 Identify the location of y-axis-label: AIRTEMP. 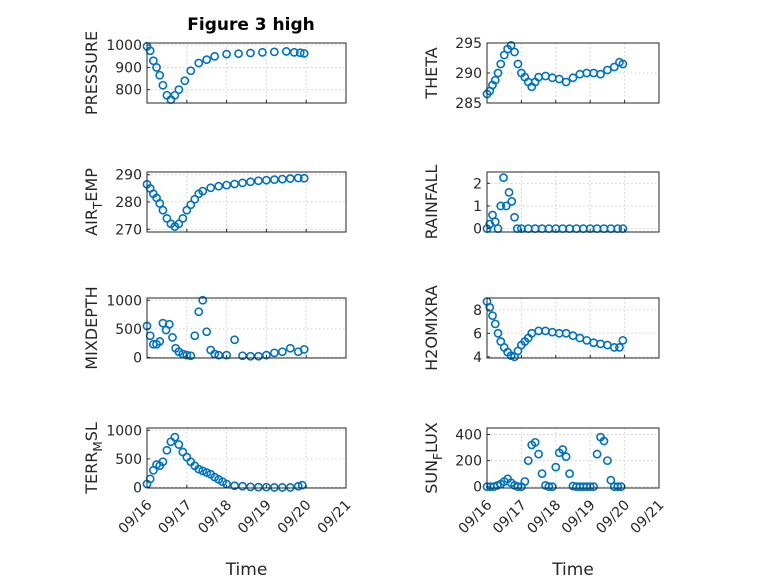
(93, 202).